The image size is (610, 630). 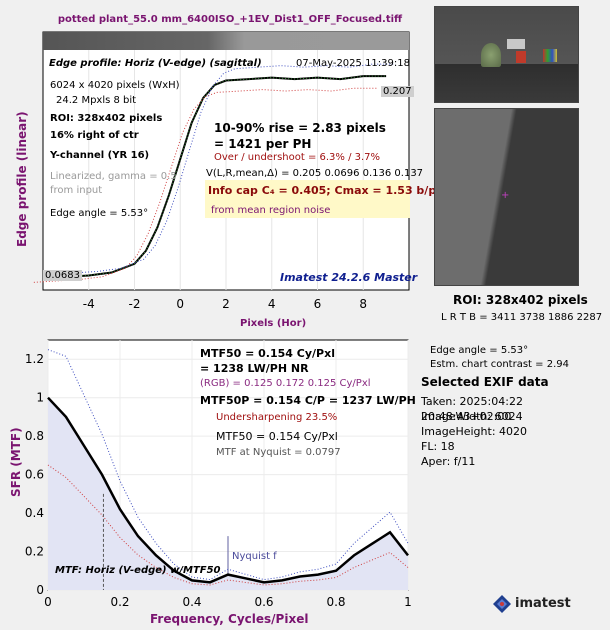 What do you see at coordinates (491, 55) in the screenshot?
I see `plant-shape` at bounding box center [491, 55].